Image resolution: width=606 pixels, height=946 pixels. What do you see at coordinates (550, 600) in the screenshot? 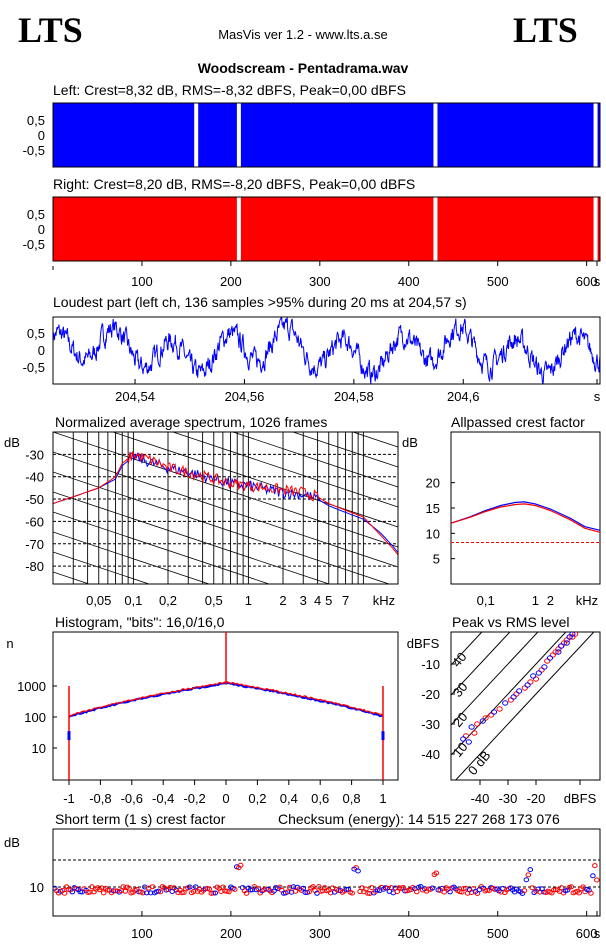
I see `crest-xlabel: 2` at bounding box center [550, 600].